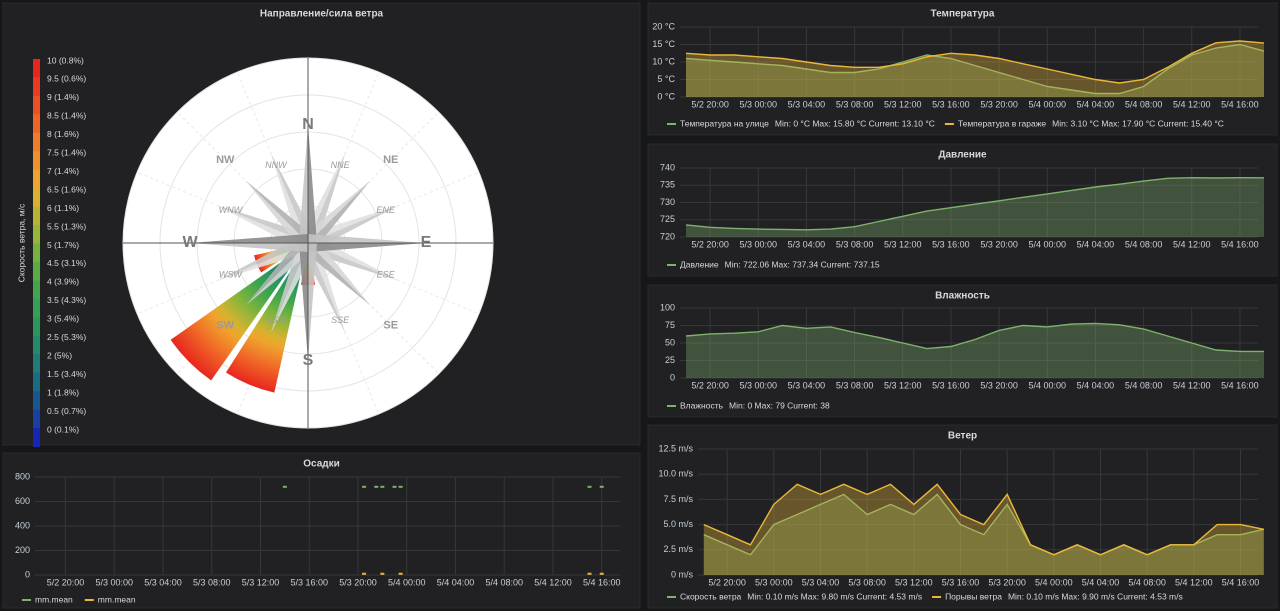 Image resolution: width=1280 pixels, height=611 pixels. Describe the element at coordinates (670, 342) in the screenshot. I see `y-tick-label: 50` at that location.